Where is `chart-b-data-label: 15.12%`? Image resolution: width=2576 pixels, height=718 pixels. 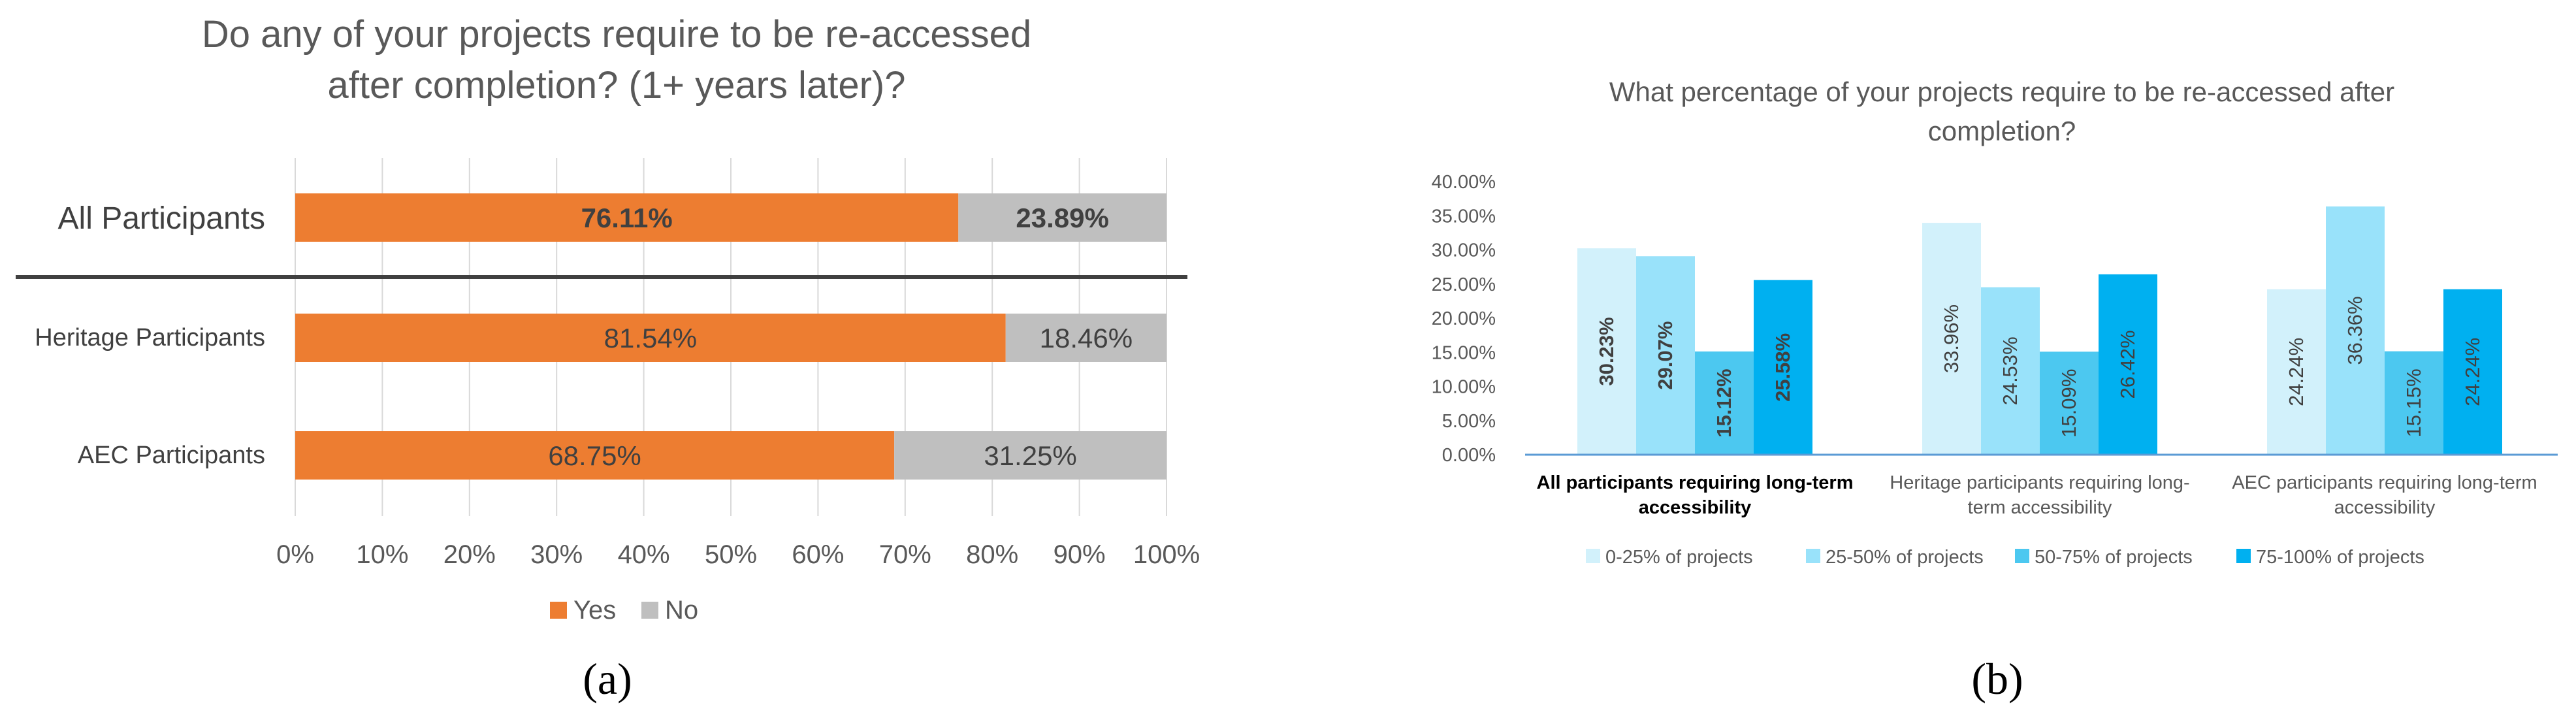
chart-b-data-label: 15.12% is located at coordinates (1724, 402).